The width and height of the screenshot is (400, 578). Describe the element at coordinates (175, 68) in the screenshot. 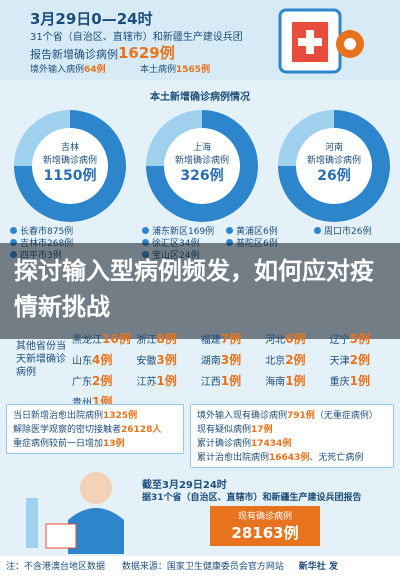

I see `header-local: 本土病例1565例` at that location.